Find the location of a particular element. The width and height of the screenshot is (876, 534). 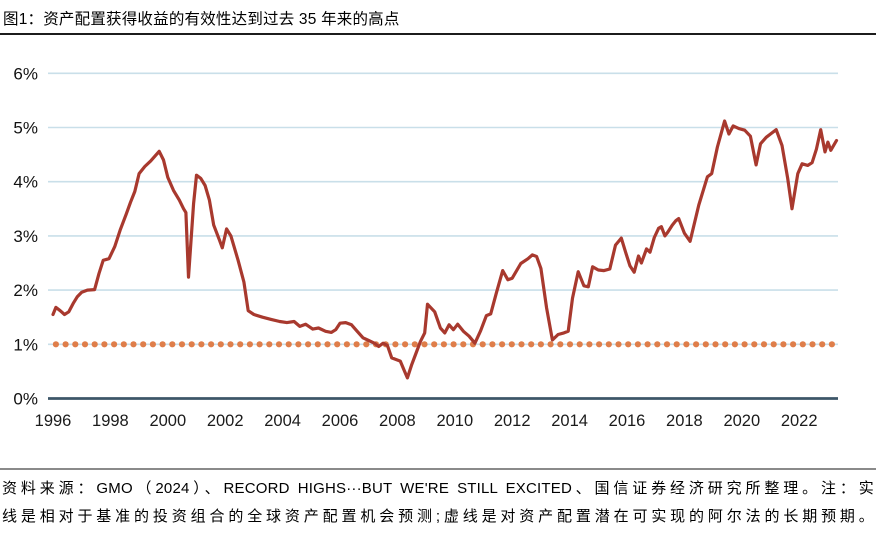

footer-divider is located at coordinates (438, 469).